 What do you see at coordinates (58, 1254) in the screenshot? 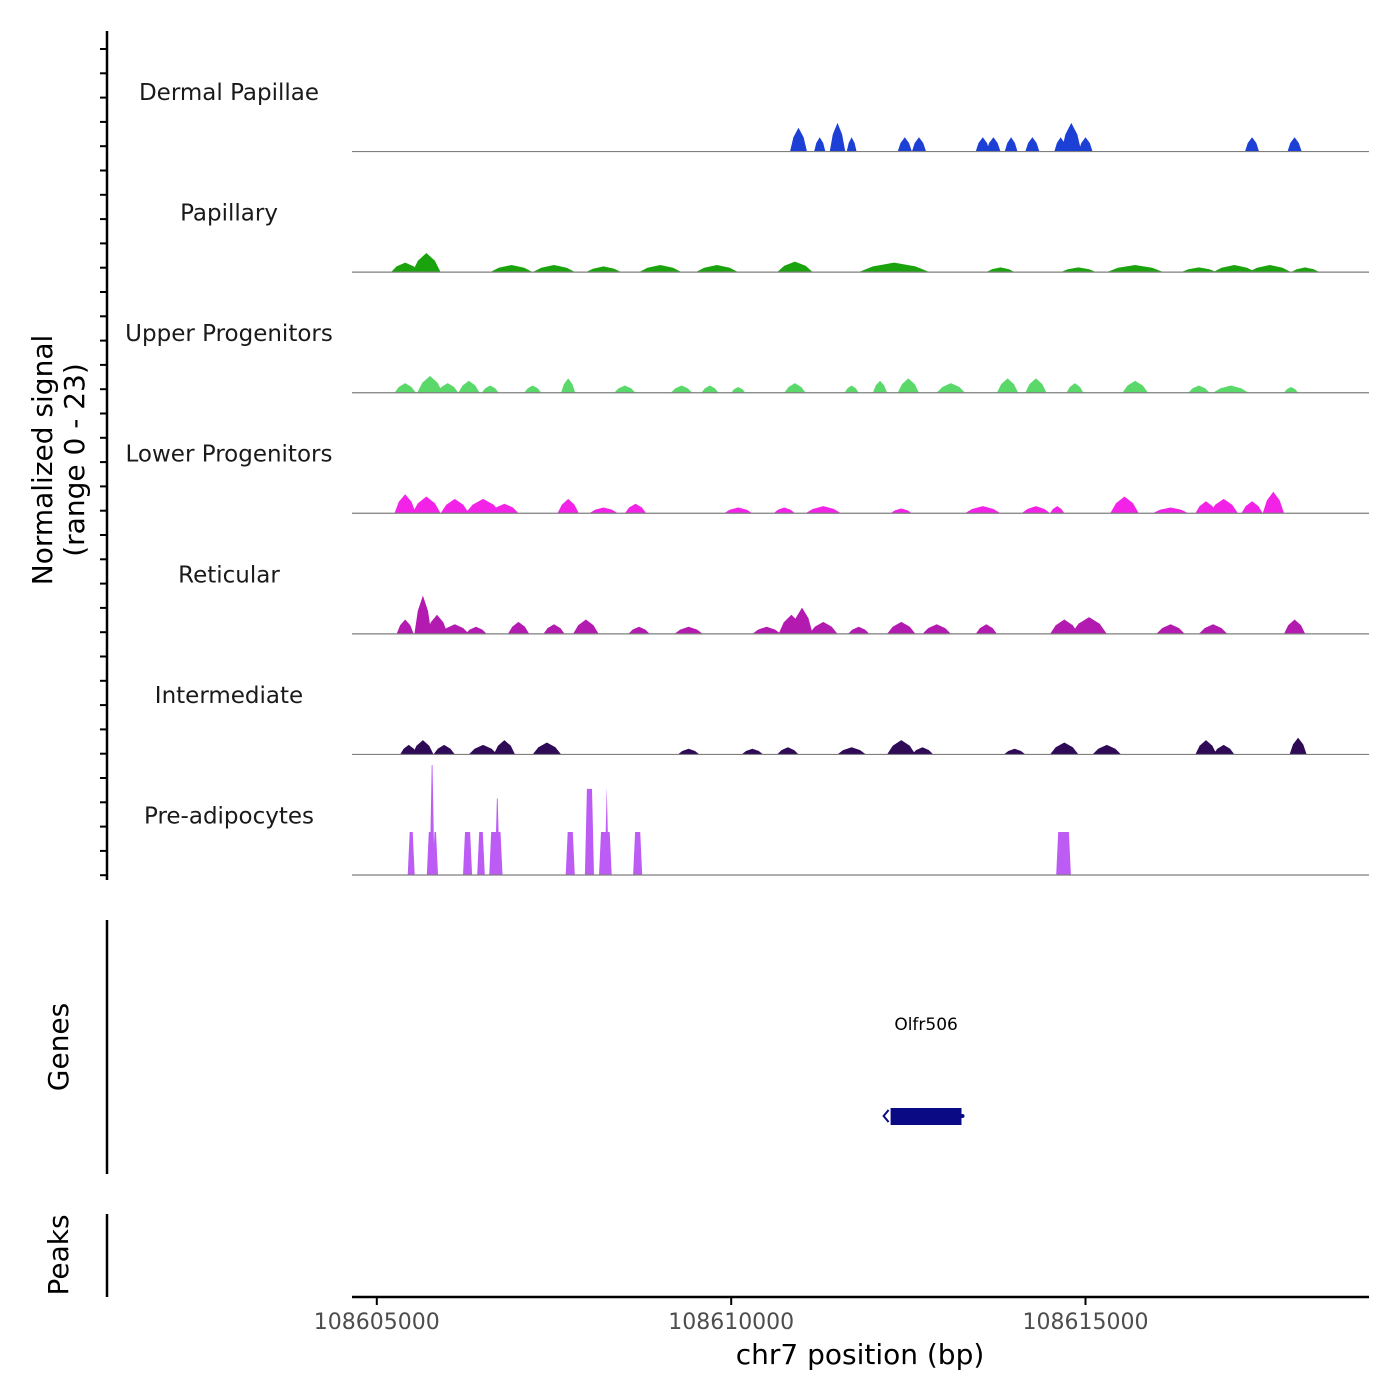
I see `peaks-panel-label: Peaks` at bounding box center [58, 1254].